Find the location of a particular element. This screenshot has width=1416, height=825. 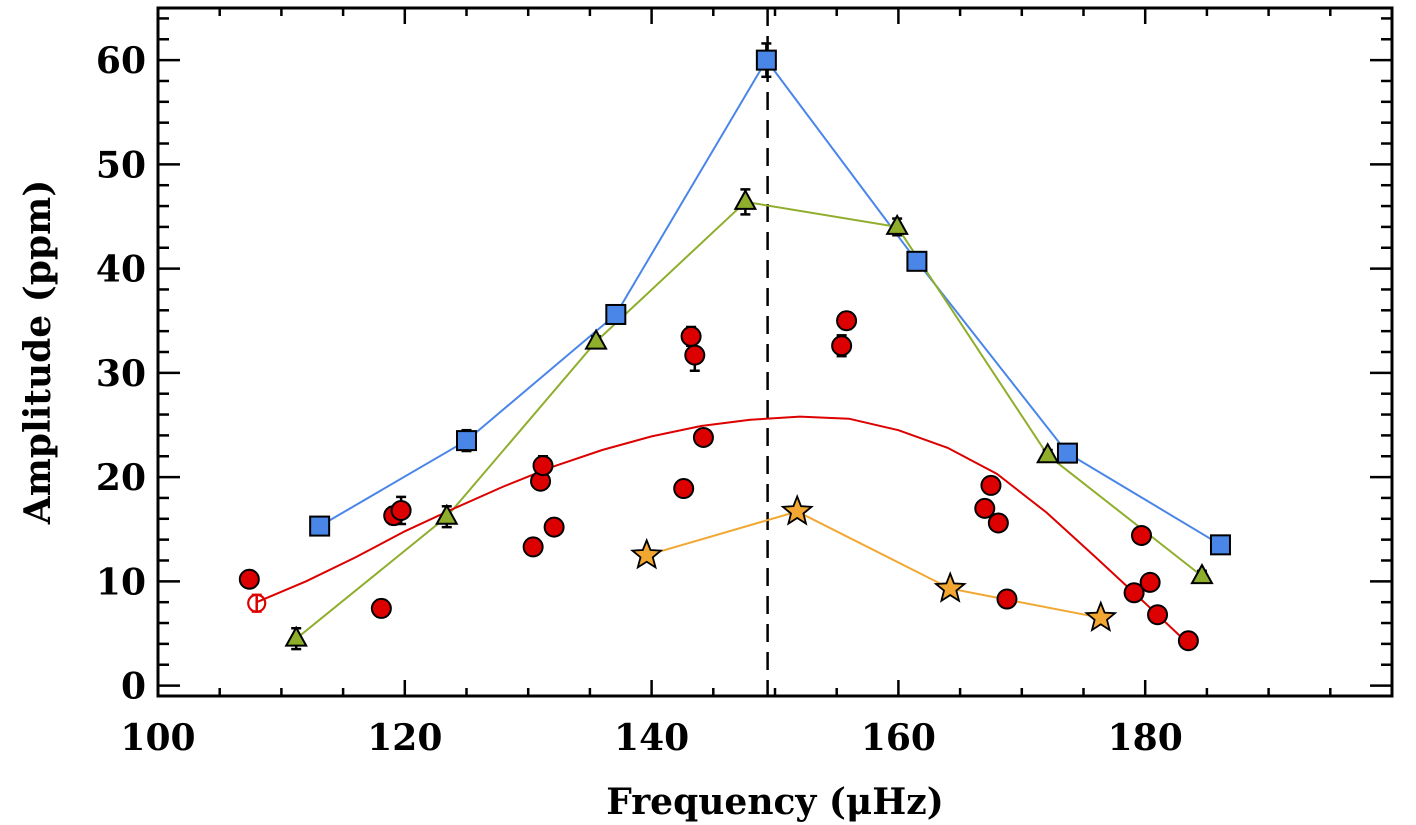

x-tick-label: 100 is located at coordinates (157, 738).